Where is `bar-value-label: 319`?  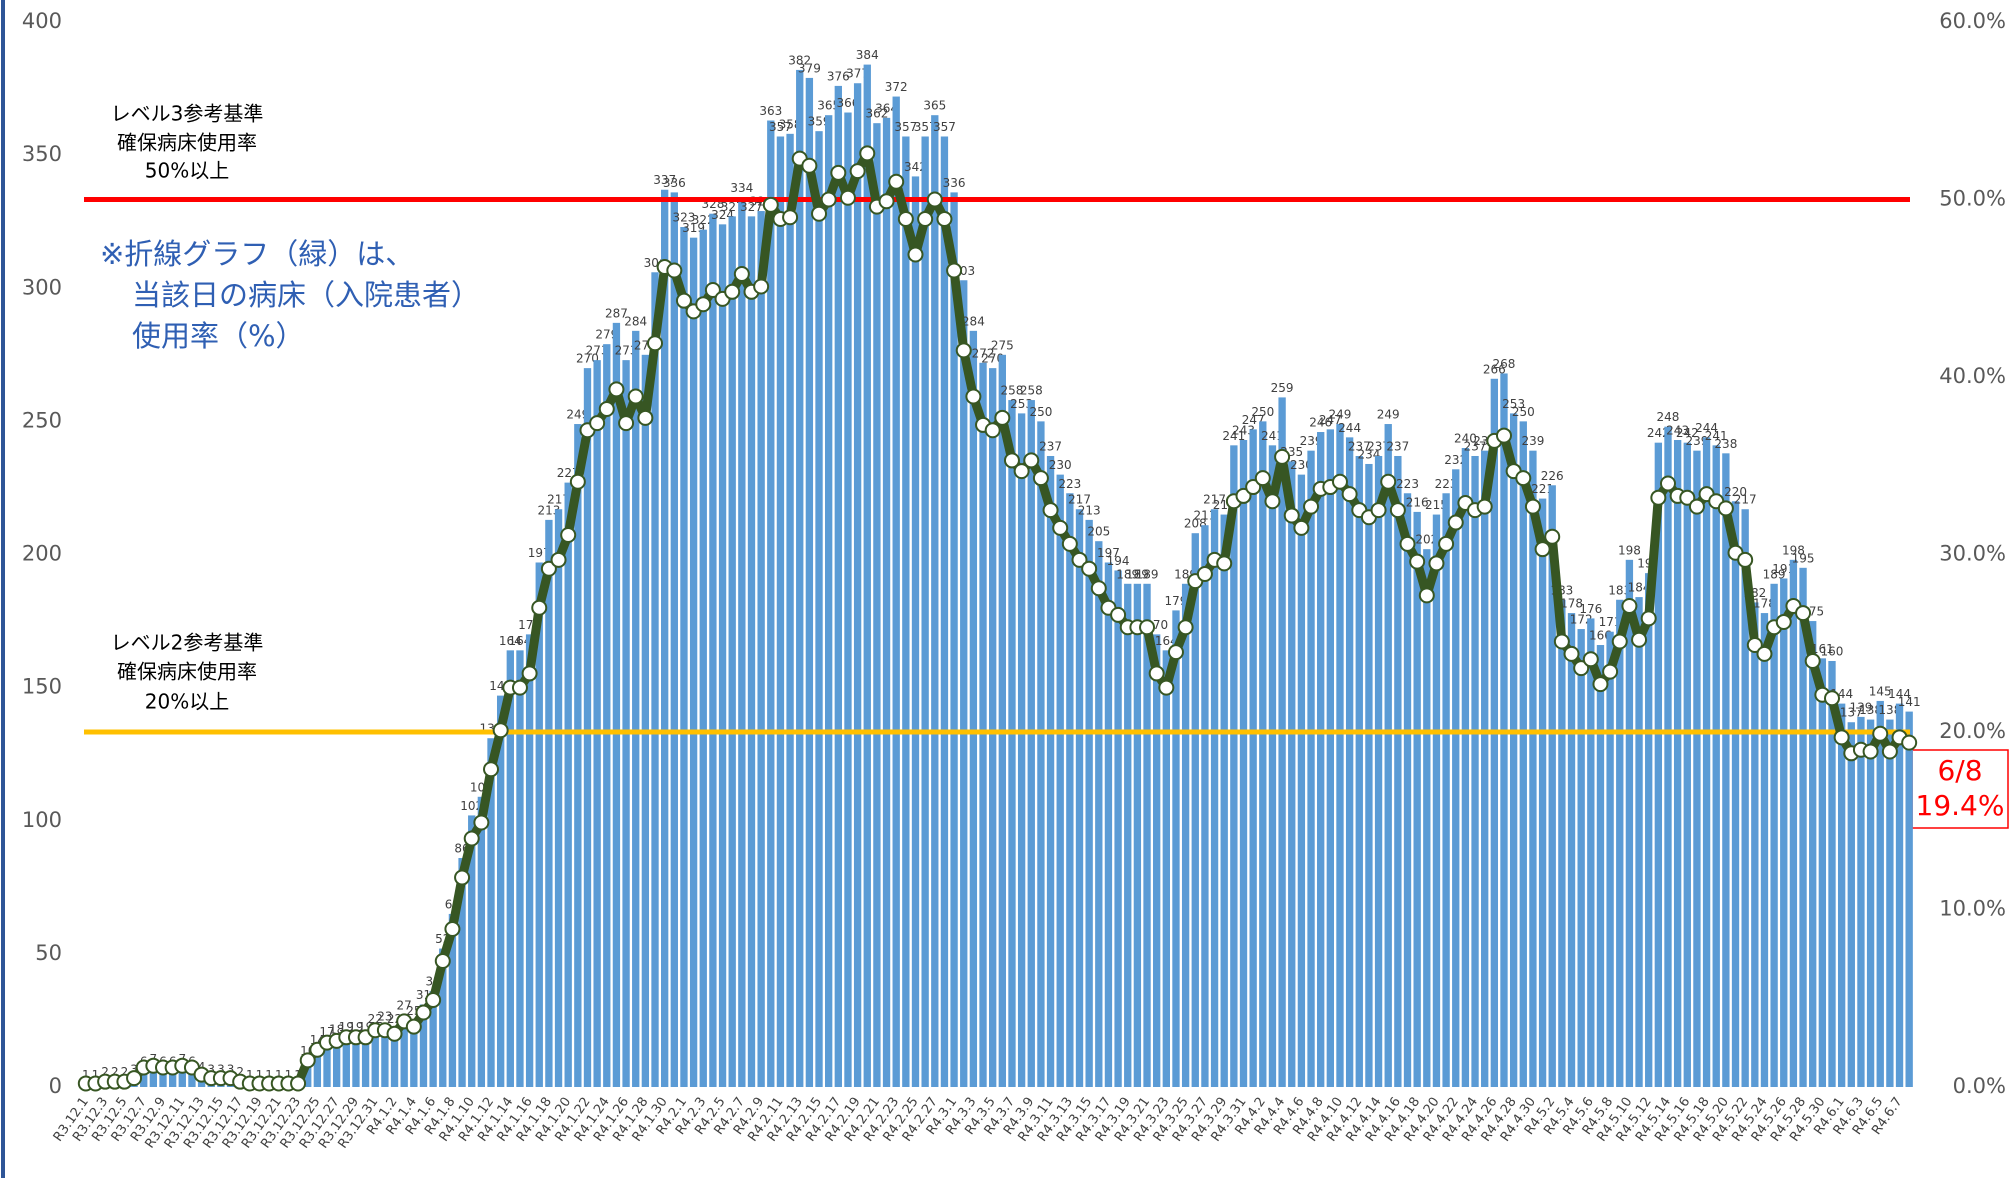
bar-value-label: 319 is located at coordinates (693, 228).